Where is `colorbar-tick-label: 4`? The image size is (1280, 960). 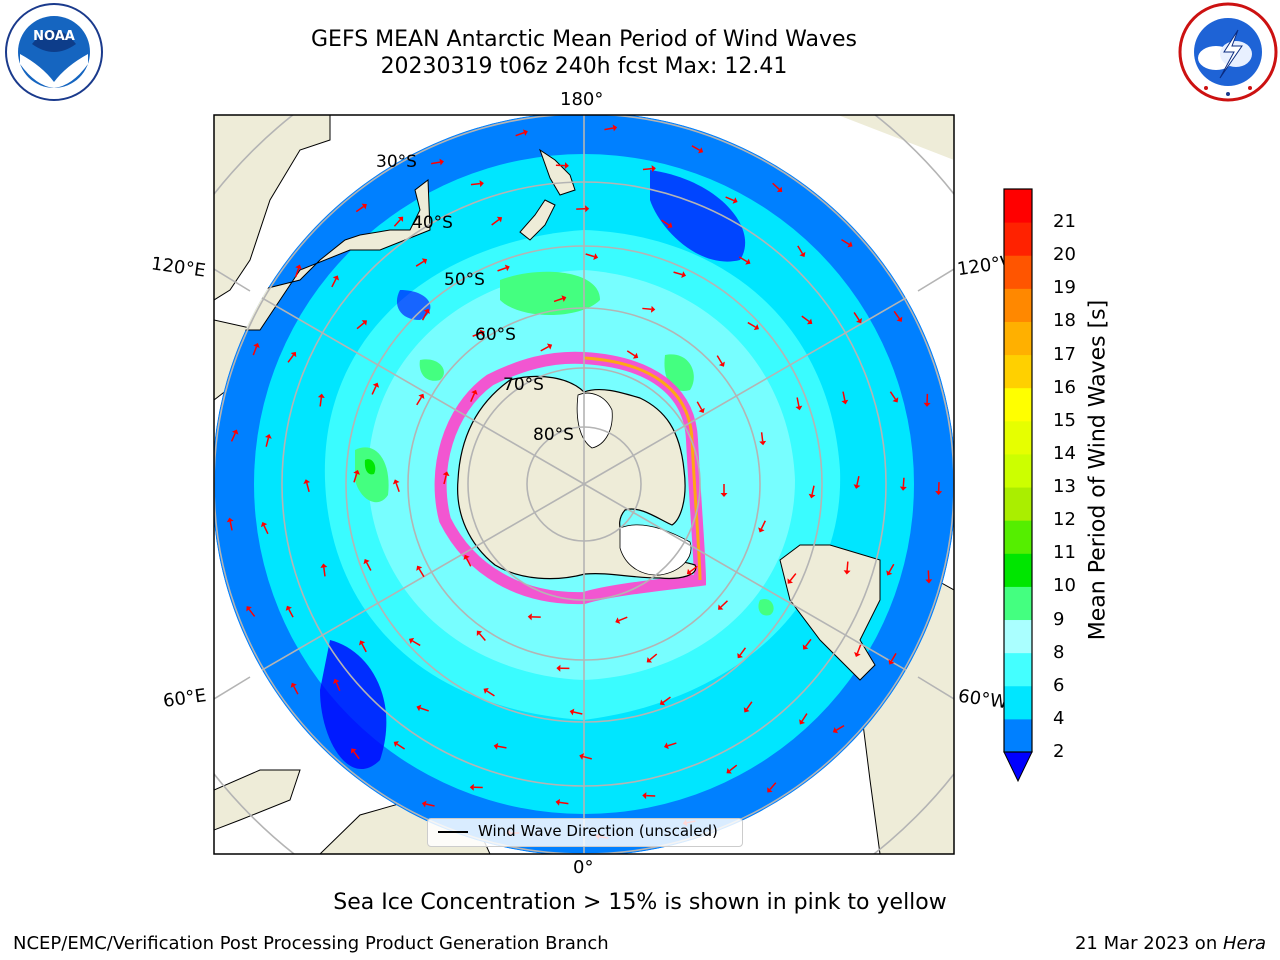 colorbar-tick-label: 4 is located at coordinates (1059, 718).